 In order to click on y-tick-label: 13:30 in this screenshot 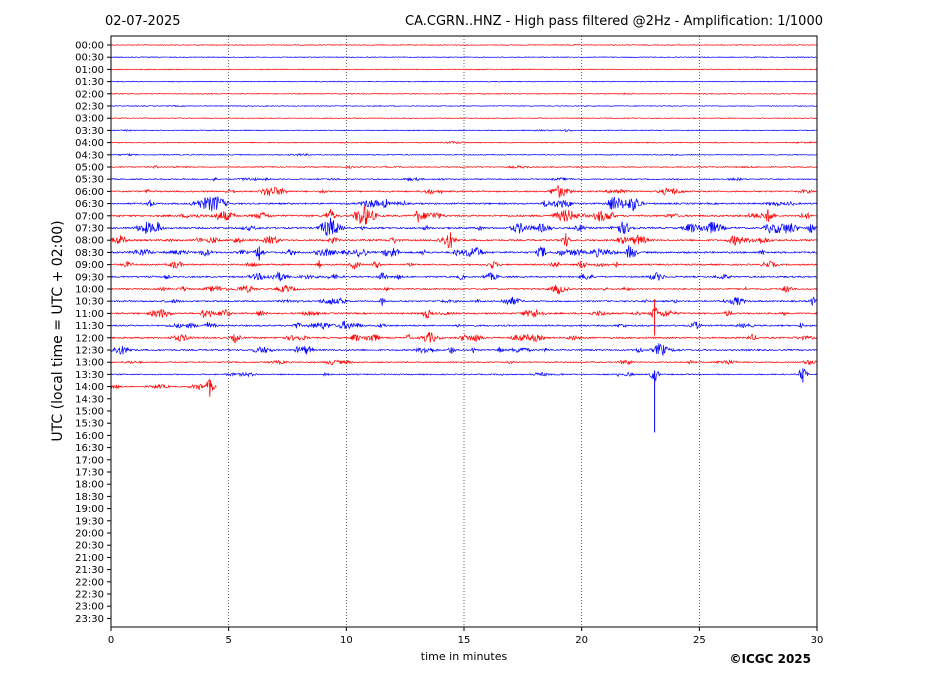, I will do `click(89, 375)`.